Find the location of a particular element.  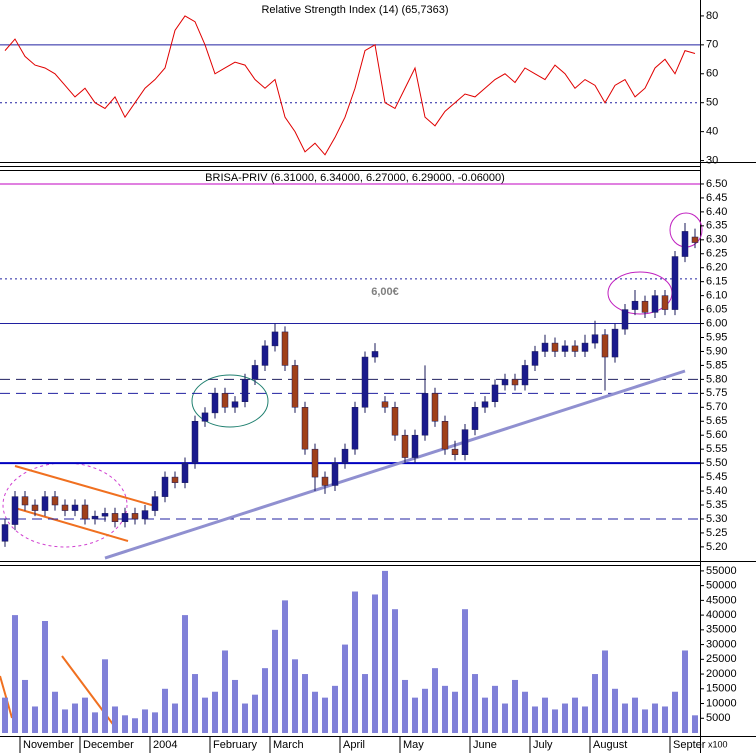

y-tick-label: 6.40 is located at coordinates (716, 212).